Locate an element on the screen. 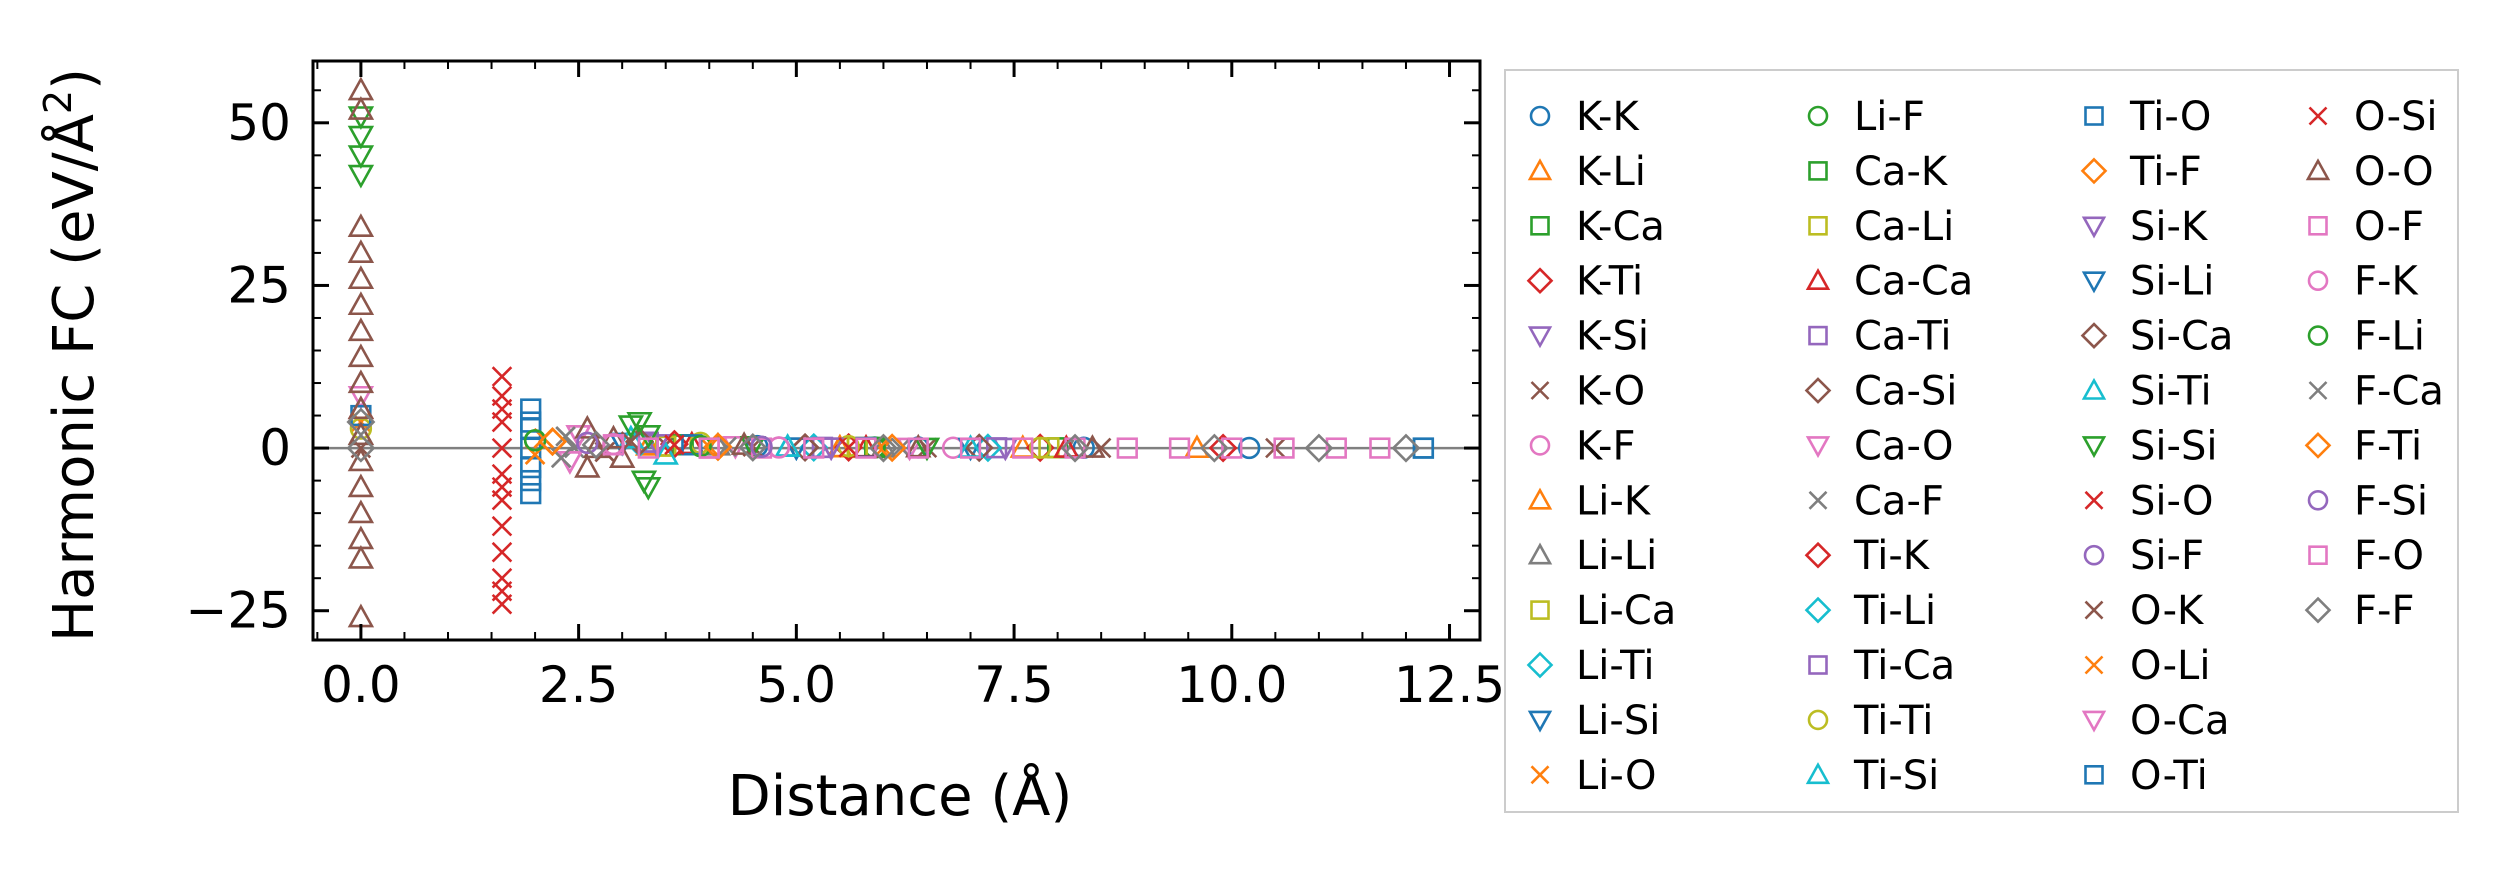 The height and width of the screenshot is (883, 2511). series-Si-O is located at coordinates (675, 490).